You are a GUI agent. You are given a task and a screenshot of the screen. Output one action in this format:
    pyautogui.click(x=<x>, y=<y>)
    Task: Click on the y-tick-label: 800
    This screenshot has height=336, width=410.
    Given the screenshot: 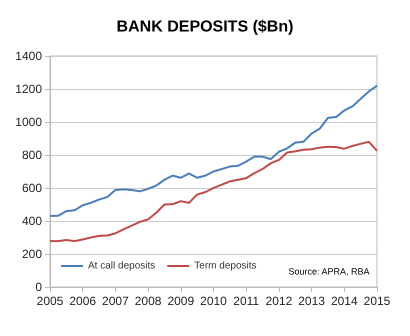 What is the action you would take?
    pyautogui.click(x=32, y=155)
    